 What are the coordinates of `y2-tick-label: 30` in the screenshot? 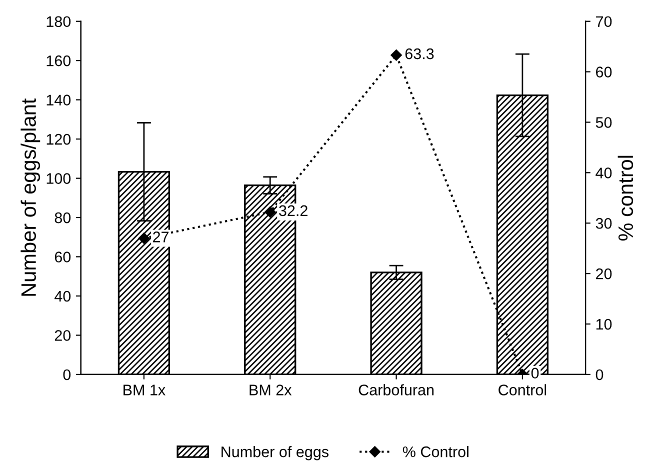 It's located at (604, 223).